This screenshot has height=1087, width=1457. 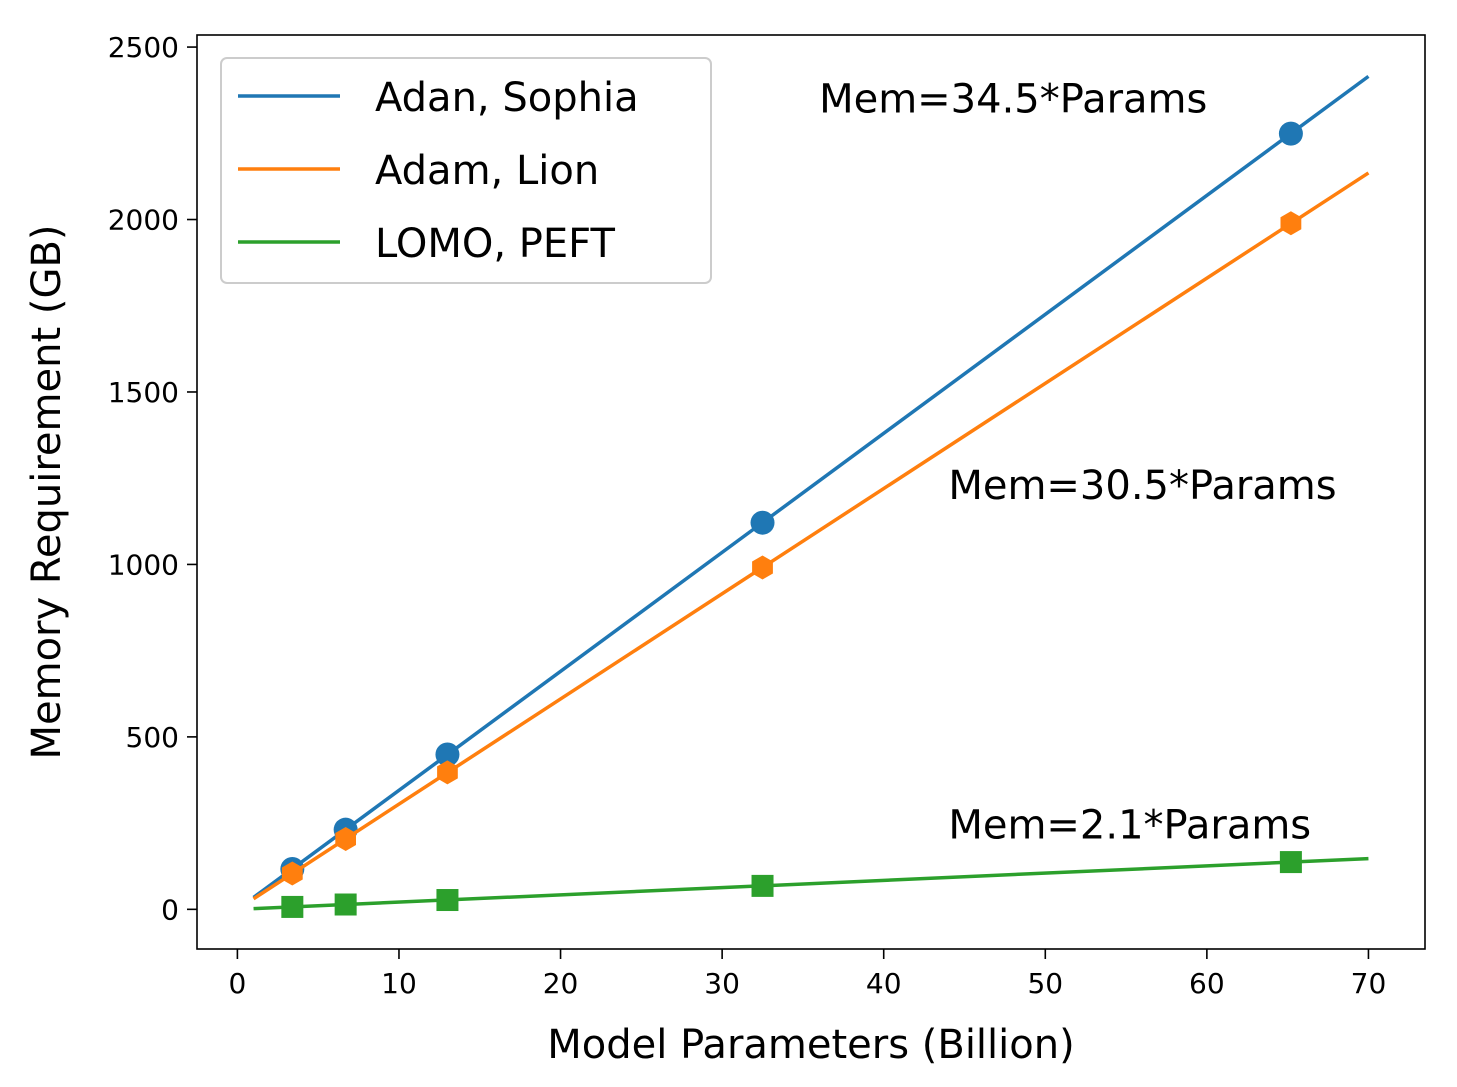 I want to click on x-tick-label: 70, so click(x=1369, y=983).